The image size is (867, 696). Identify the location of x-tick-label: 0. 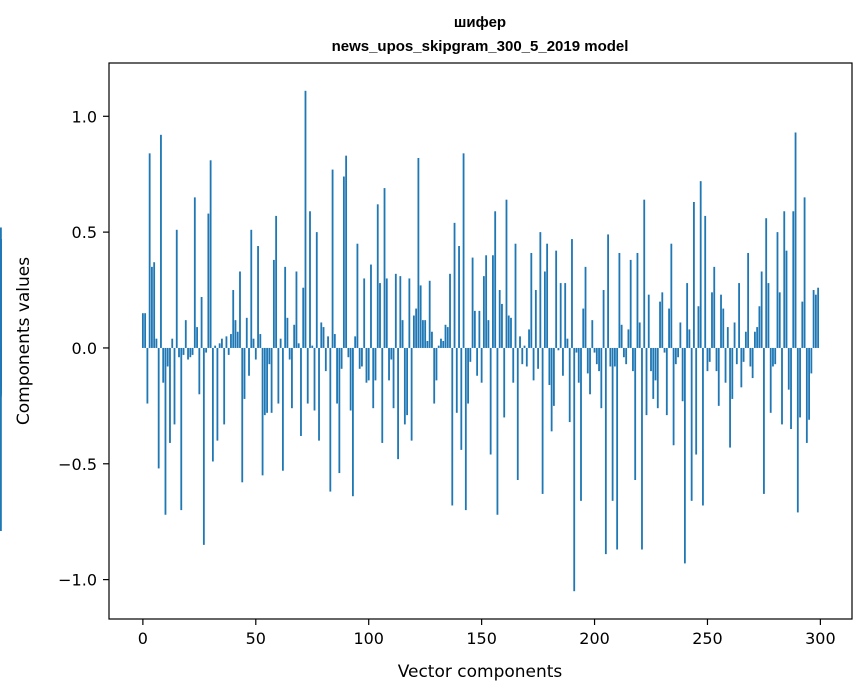
(143, 638).